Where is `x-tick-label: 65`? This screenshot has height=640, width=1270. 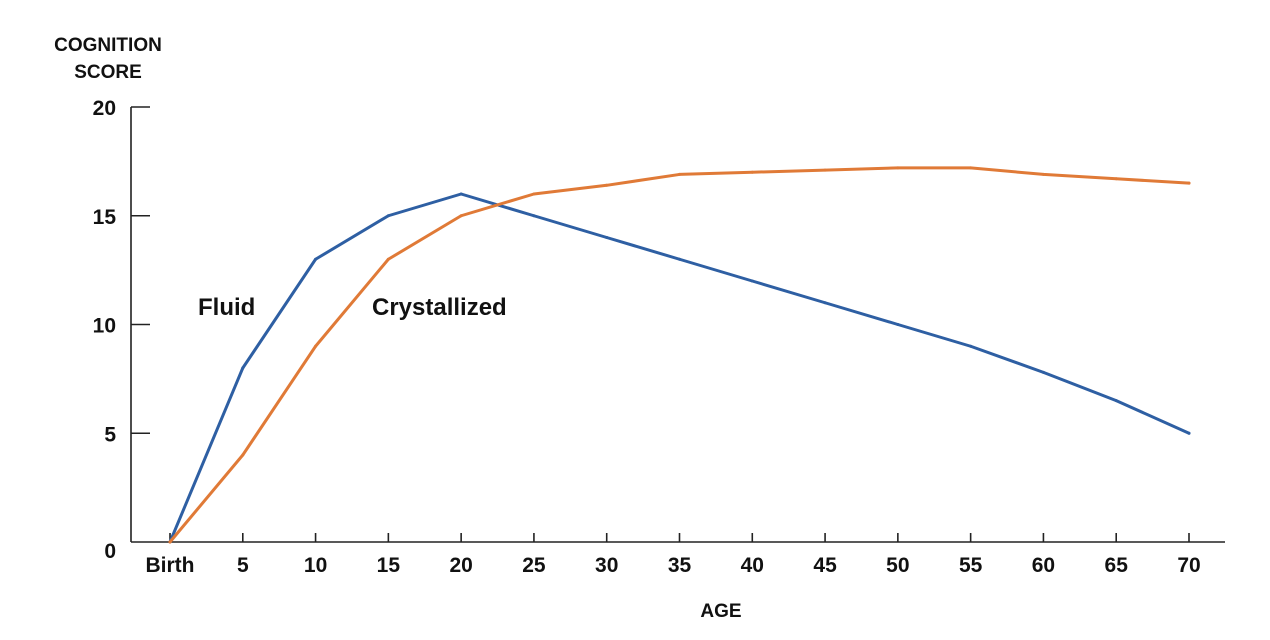
x-tick-label: 65 is located at coordinates (1117, 565).